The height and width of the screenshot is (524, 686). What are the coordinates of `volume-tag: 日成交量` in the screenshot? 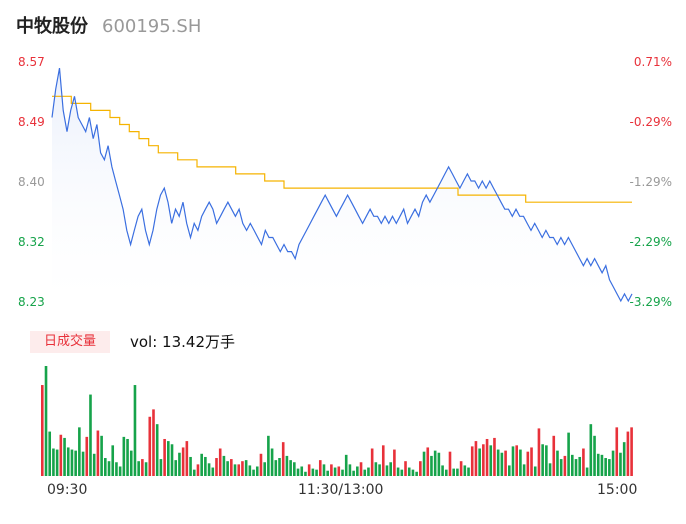 It's located at (70, 342).